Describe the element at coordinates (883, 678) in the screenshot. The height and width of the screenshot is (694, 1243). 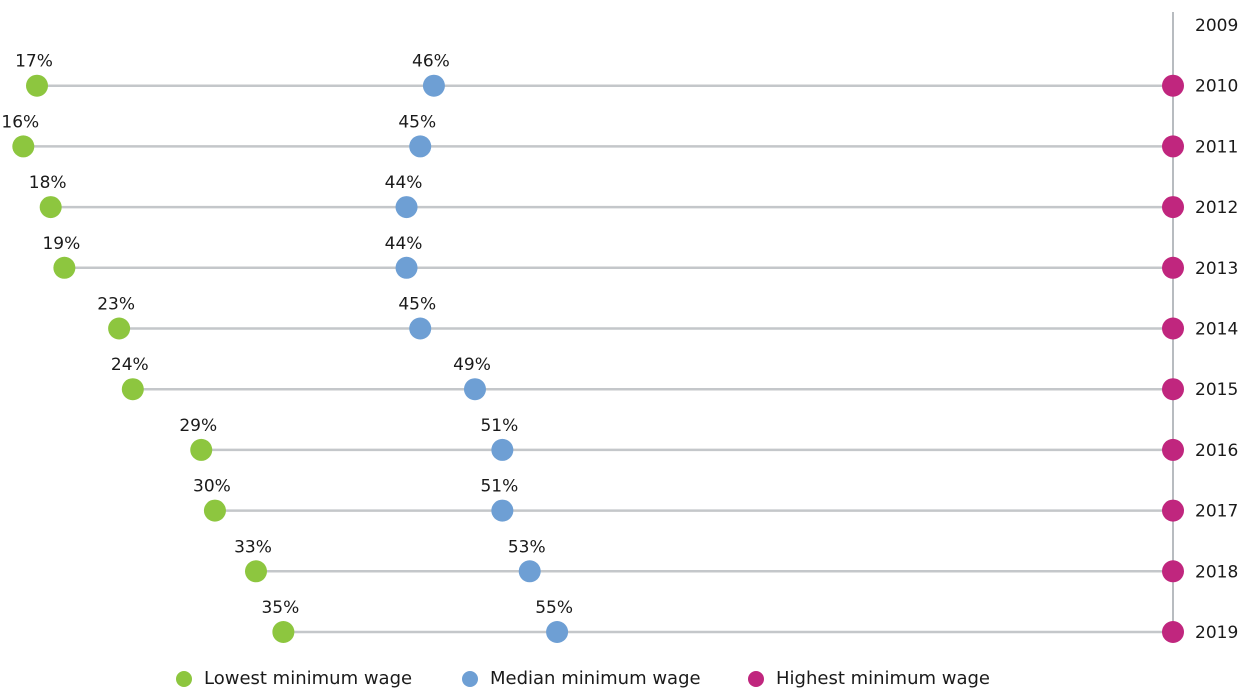
I see `legend-label-highest: Highest minimum wage` at that location.